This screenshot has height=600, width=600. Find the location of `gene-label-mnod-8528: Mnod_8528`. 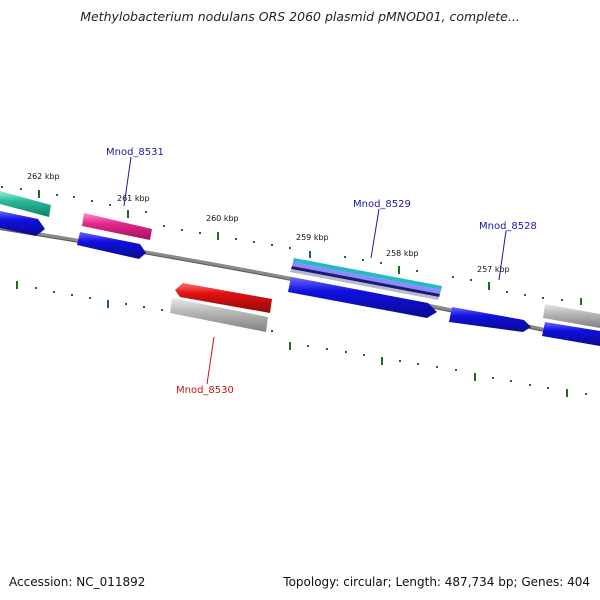

gene-label-mnod-8528: Mnod_8528 is located at coordinates (508, 226).